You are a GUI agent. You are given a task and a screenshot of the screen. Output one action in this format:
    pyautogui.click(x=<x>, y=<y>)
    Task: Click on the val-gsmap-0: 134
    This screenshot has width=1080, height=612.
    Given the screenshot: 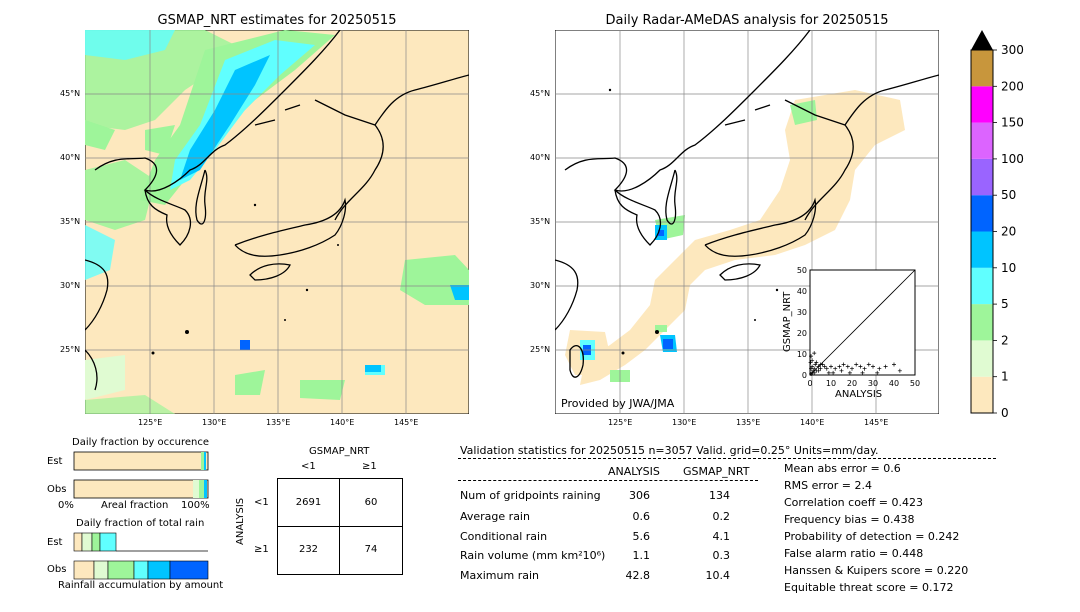 What is the action you would take?
    pyautogui.click(x=719, y=495)
    